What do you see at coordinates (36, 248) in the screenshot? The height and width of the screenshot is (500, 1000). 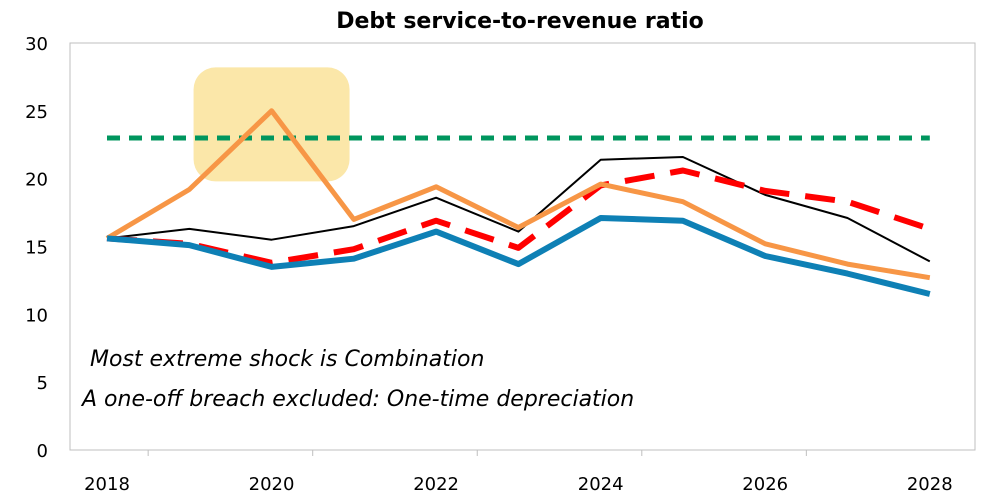 I see `y-tick-label: 15` at bounding box center [36, 248].